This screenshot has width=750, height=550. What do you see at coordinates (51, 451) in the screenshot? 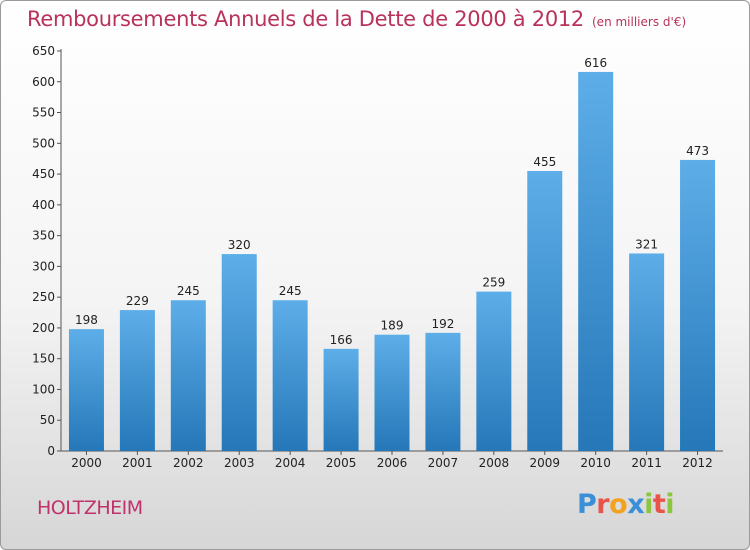
I see `y-tick-label: 0` at bounding box center [51, 451].